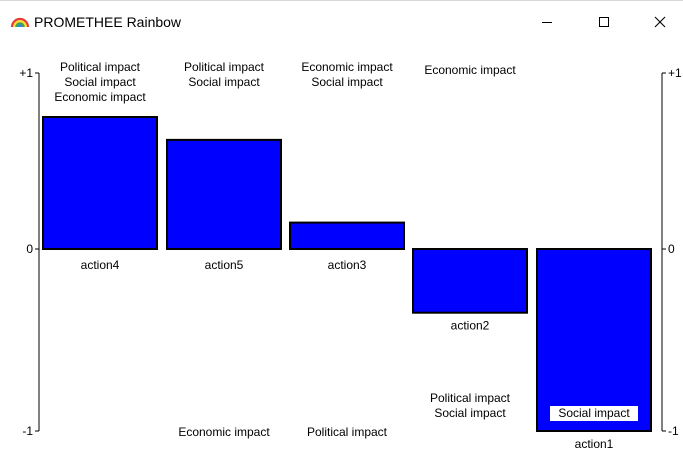 The image size is (683, 454). I want to click on y-tick-label-right: +1, so click(675, 73).